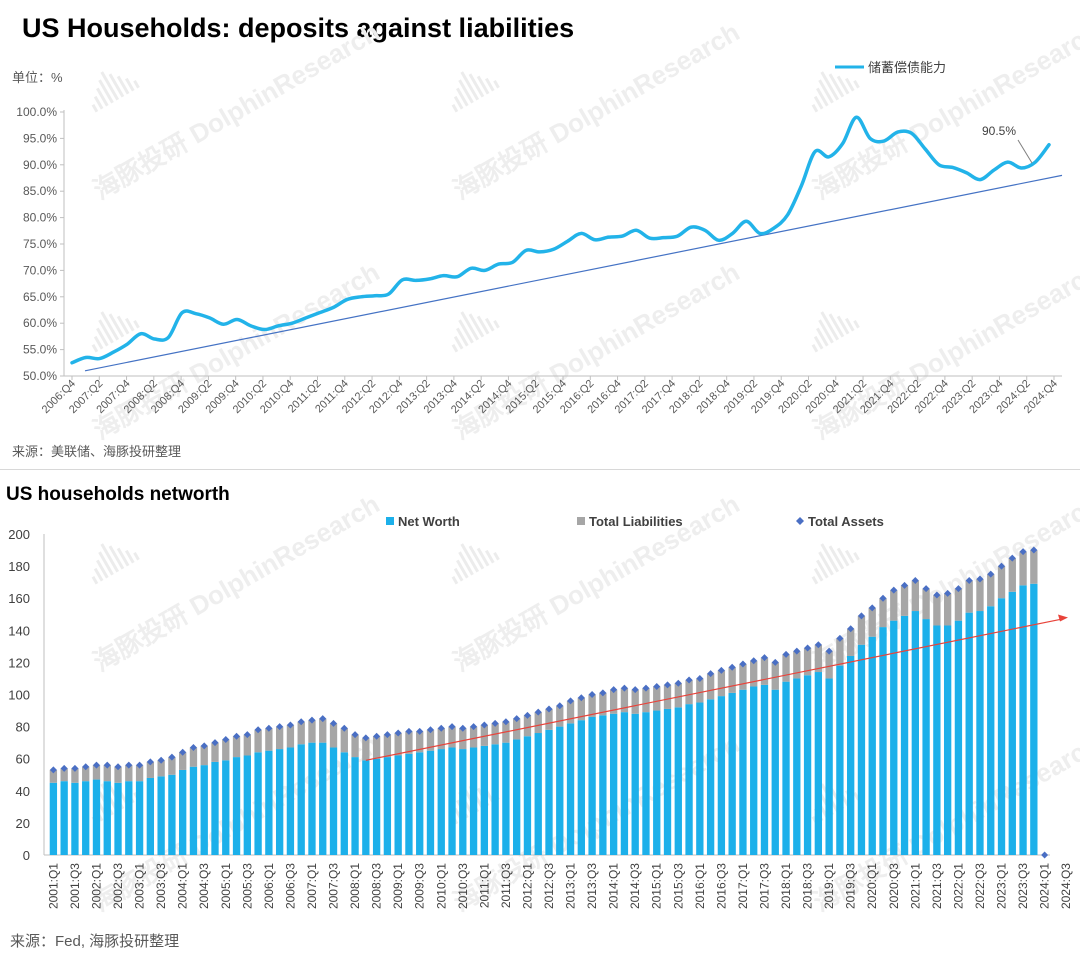  I want to click on x-tick-label: 2001:Q3, so click(75, 886).